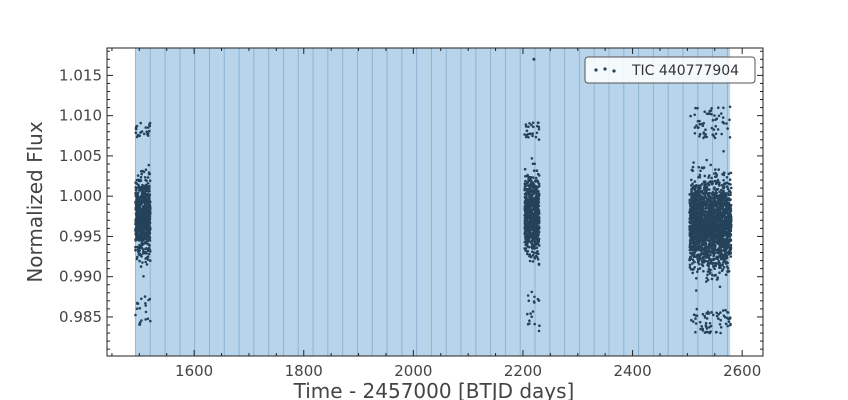  Describe the element at coordinates (80, 156) in the screenshot. I see `y-tick-label: 1.005` at that location.